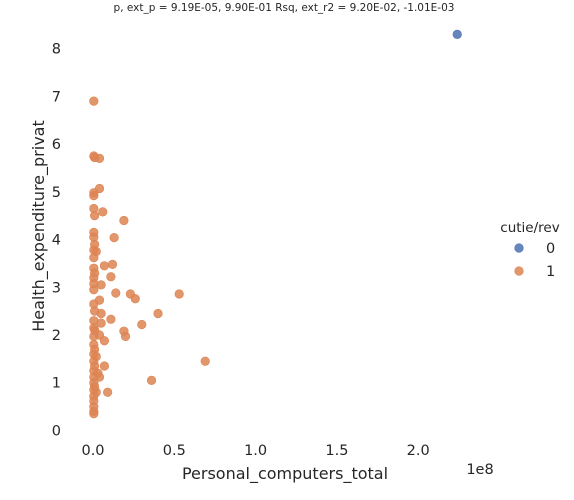 This screenshot has width=574, height=500. I want to click on y-tick-label: 1, so click(56, 384).